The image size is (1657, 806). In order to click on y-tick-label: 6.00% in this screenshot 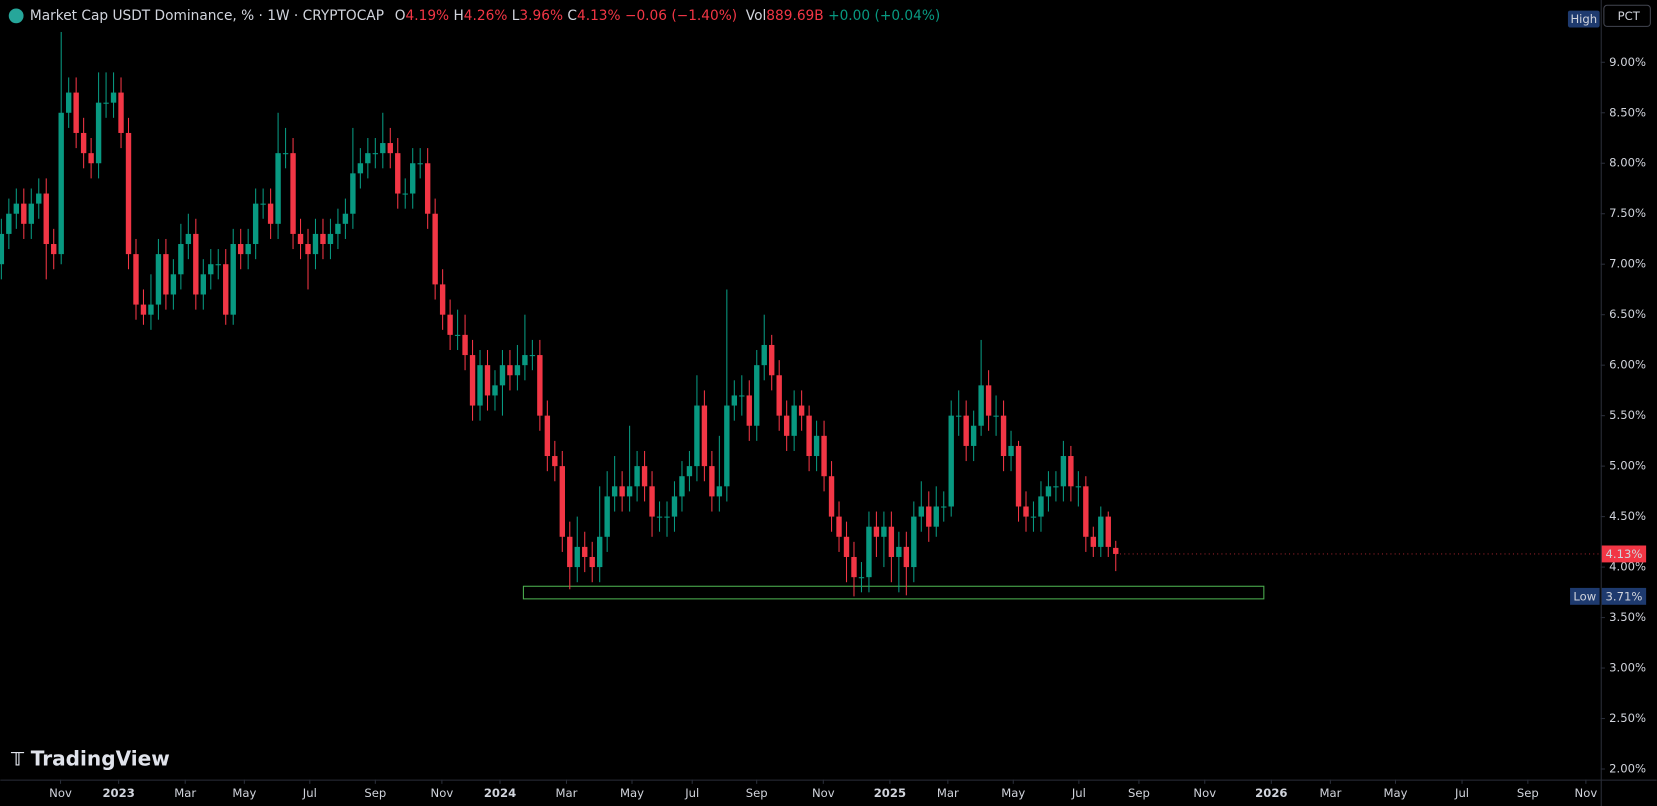, I will do `click(1627, 365)`.